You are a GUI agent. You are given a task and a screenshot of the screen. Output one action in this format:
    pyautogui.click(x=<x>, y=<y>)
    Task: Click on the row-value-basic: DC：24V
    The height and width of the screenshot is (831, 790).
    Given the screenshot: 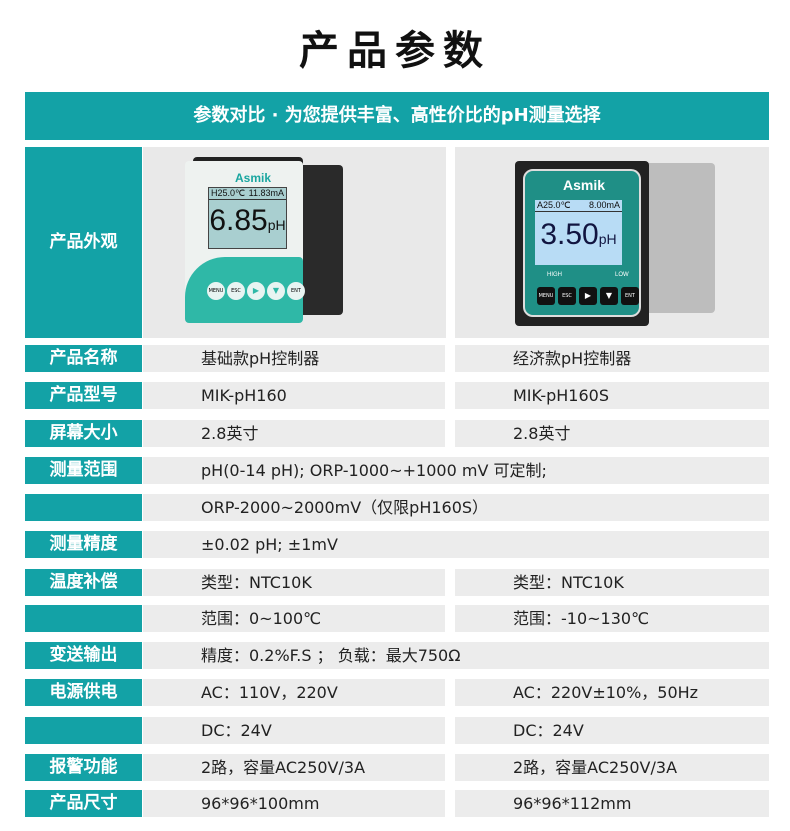 What is the action you would take?
    pyautogui.click(x=294, y=730)
    